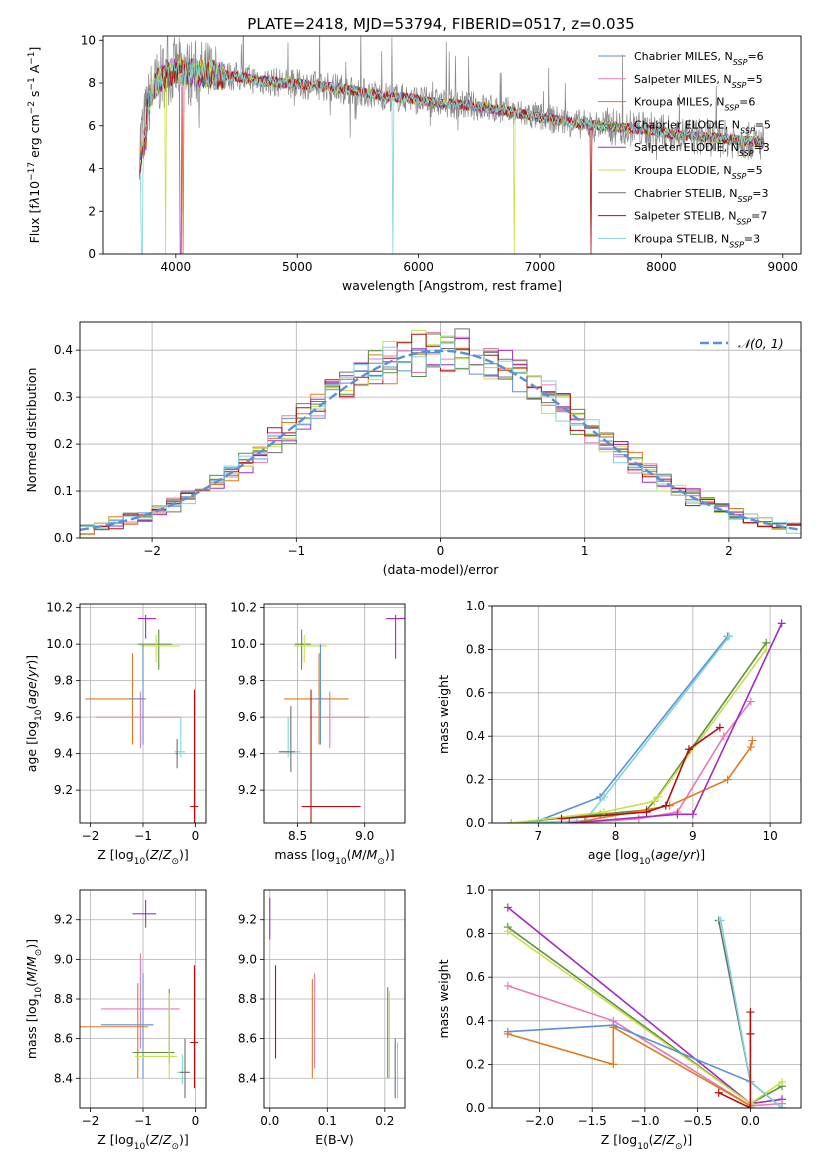 The image size is (819, 1170). Describe the element at coordinates (63, 491) in the screenshot. I see `y-tick-label: 0.1` at that location.